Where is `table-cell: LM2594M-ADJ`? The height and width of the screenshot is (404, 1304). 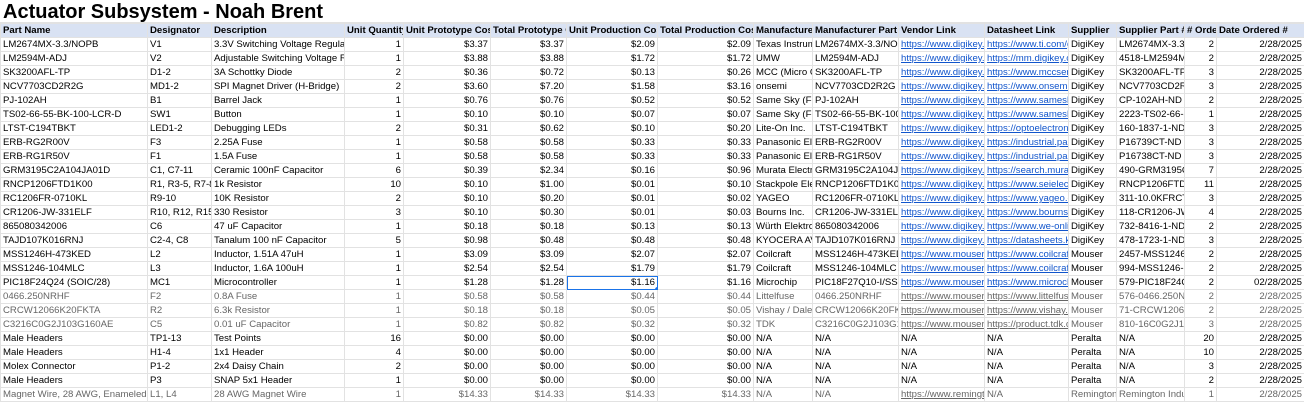 table-cell: LM2594M-ADJ is located at coordinates (74, 58).